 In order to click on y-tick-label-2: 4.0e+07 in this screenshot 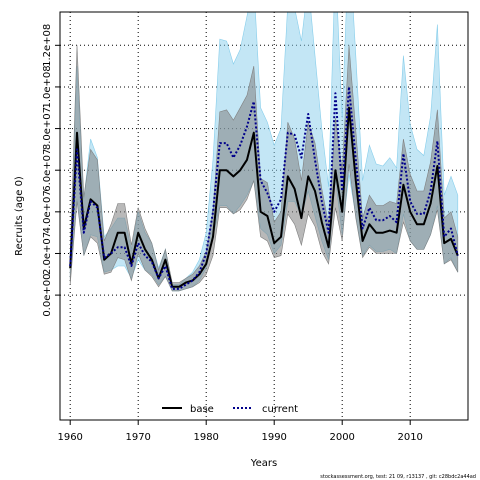, I will do `click(47, 211)`.